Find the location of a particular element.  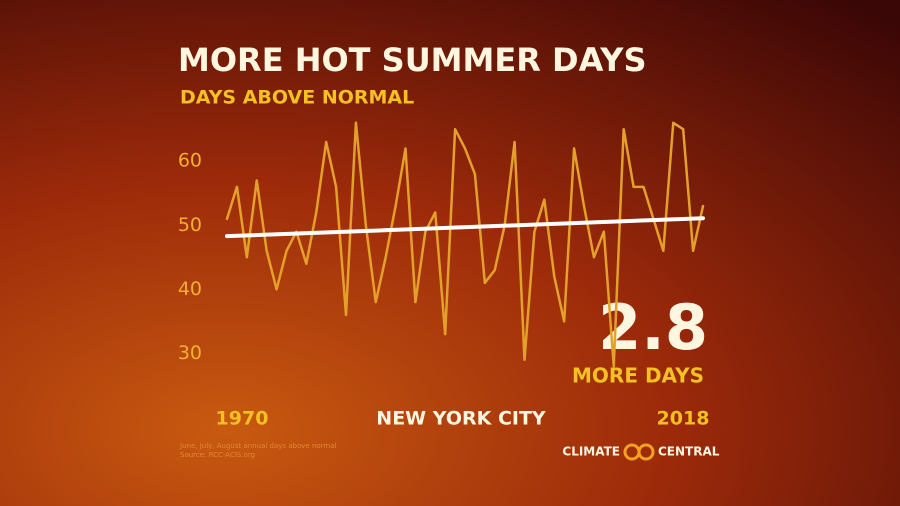

logo-icon is located at coordinates (639, 452).